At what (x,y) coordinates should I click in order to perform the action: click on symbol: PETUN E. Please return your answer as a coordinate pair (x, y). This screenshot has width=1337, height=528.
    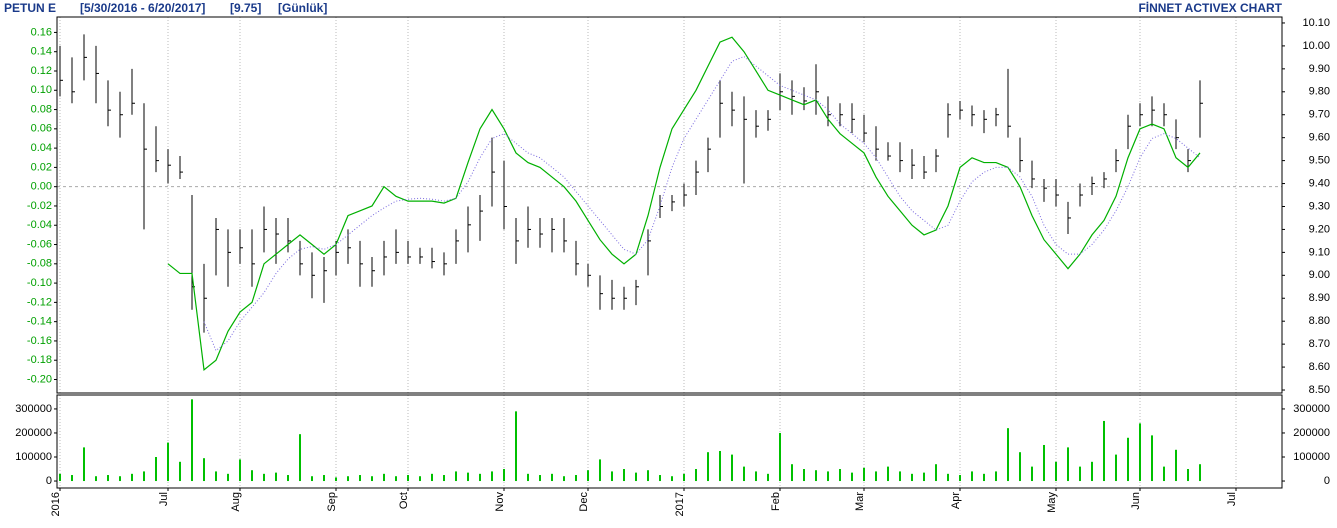
    Looking at the image, I should click on (30, 8).